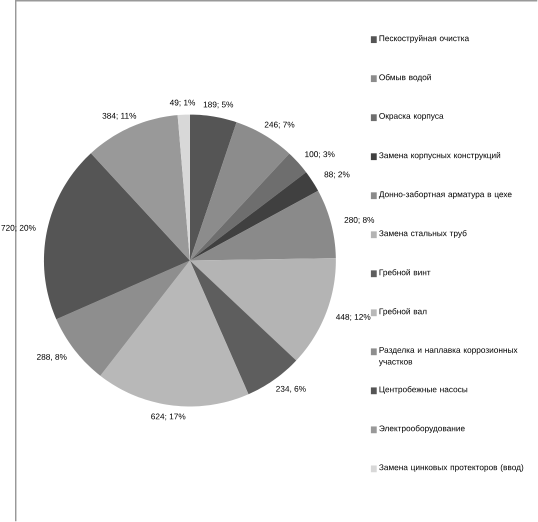 The height and width of the screenshot is (522, 538). I want to click on legend-label: Донно-забортная арматура в цехе, so click(445, 195).